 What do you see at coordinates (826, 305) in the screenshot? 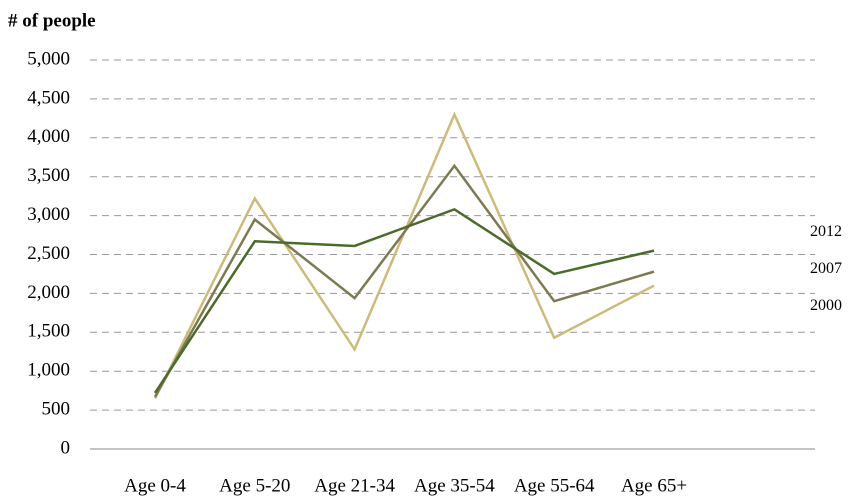
I see `series-label: 2000` at bounding box center [826, 305].